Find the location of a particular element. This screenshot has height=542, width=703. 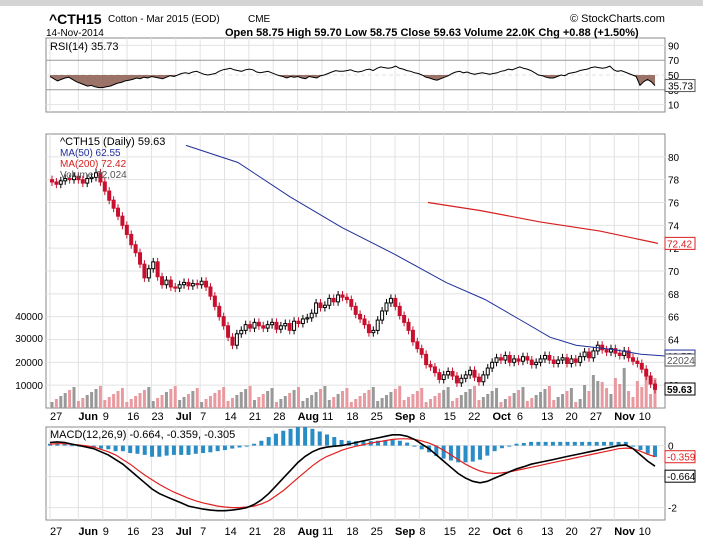

x-tick-label-top: 7 is located at coordinates (203, 417).